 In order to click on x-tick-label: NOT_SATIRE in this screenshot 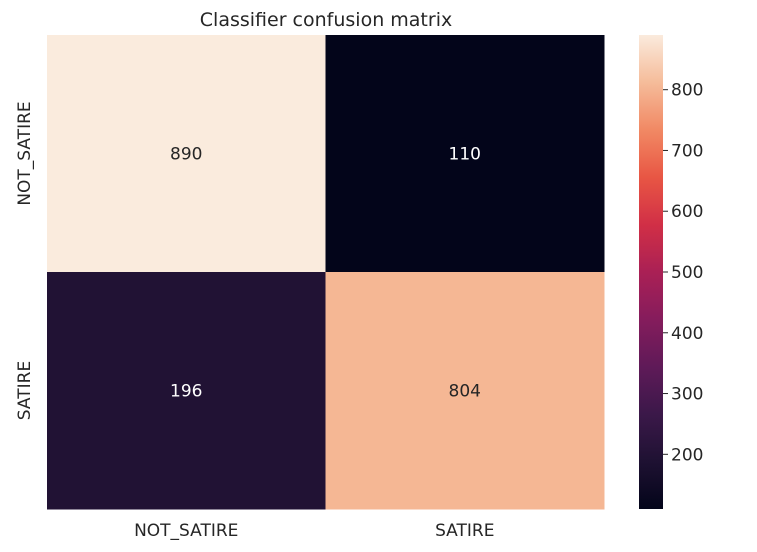, I will do `click(186, 531)`.